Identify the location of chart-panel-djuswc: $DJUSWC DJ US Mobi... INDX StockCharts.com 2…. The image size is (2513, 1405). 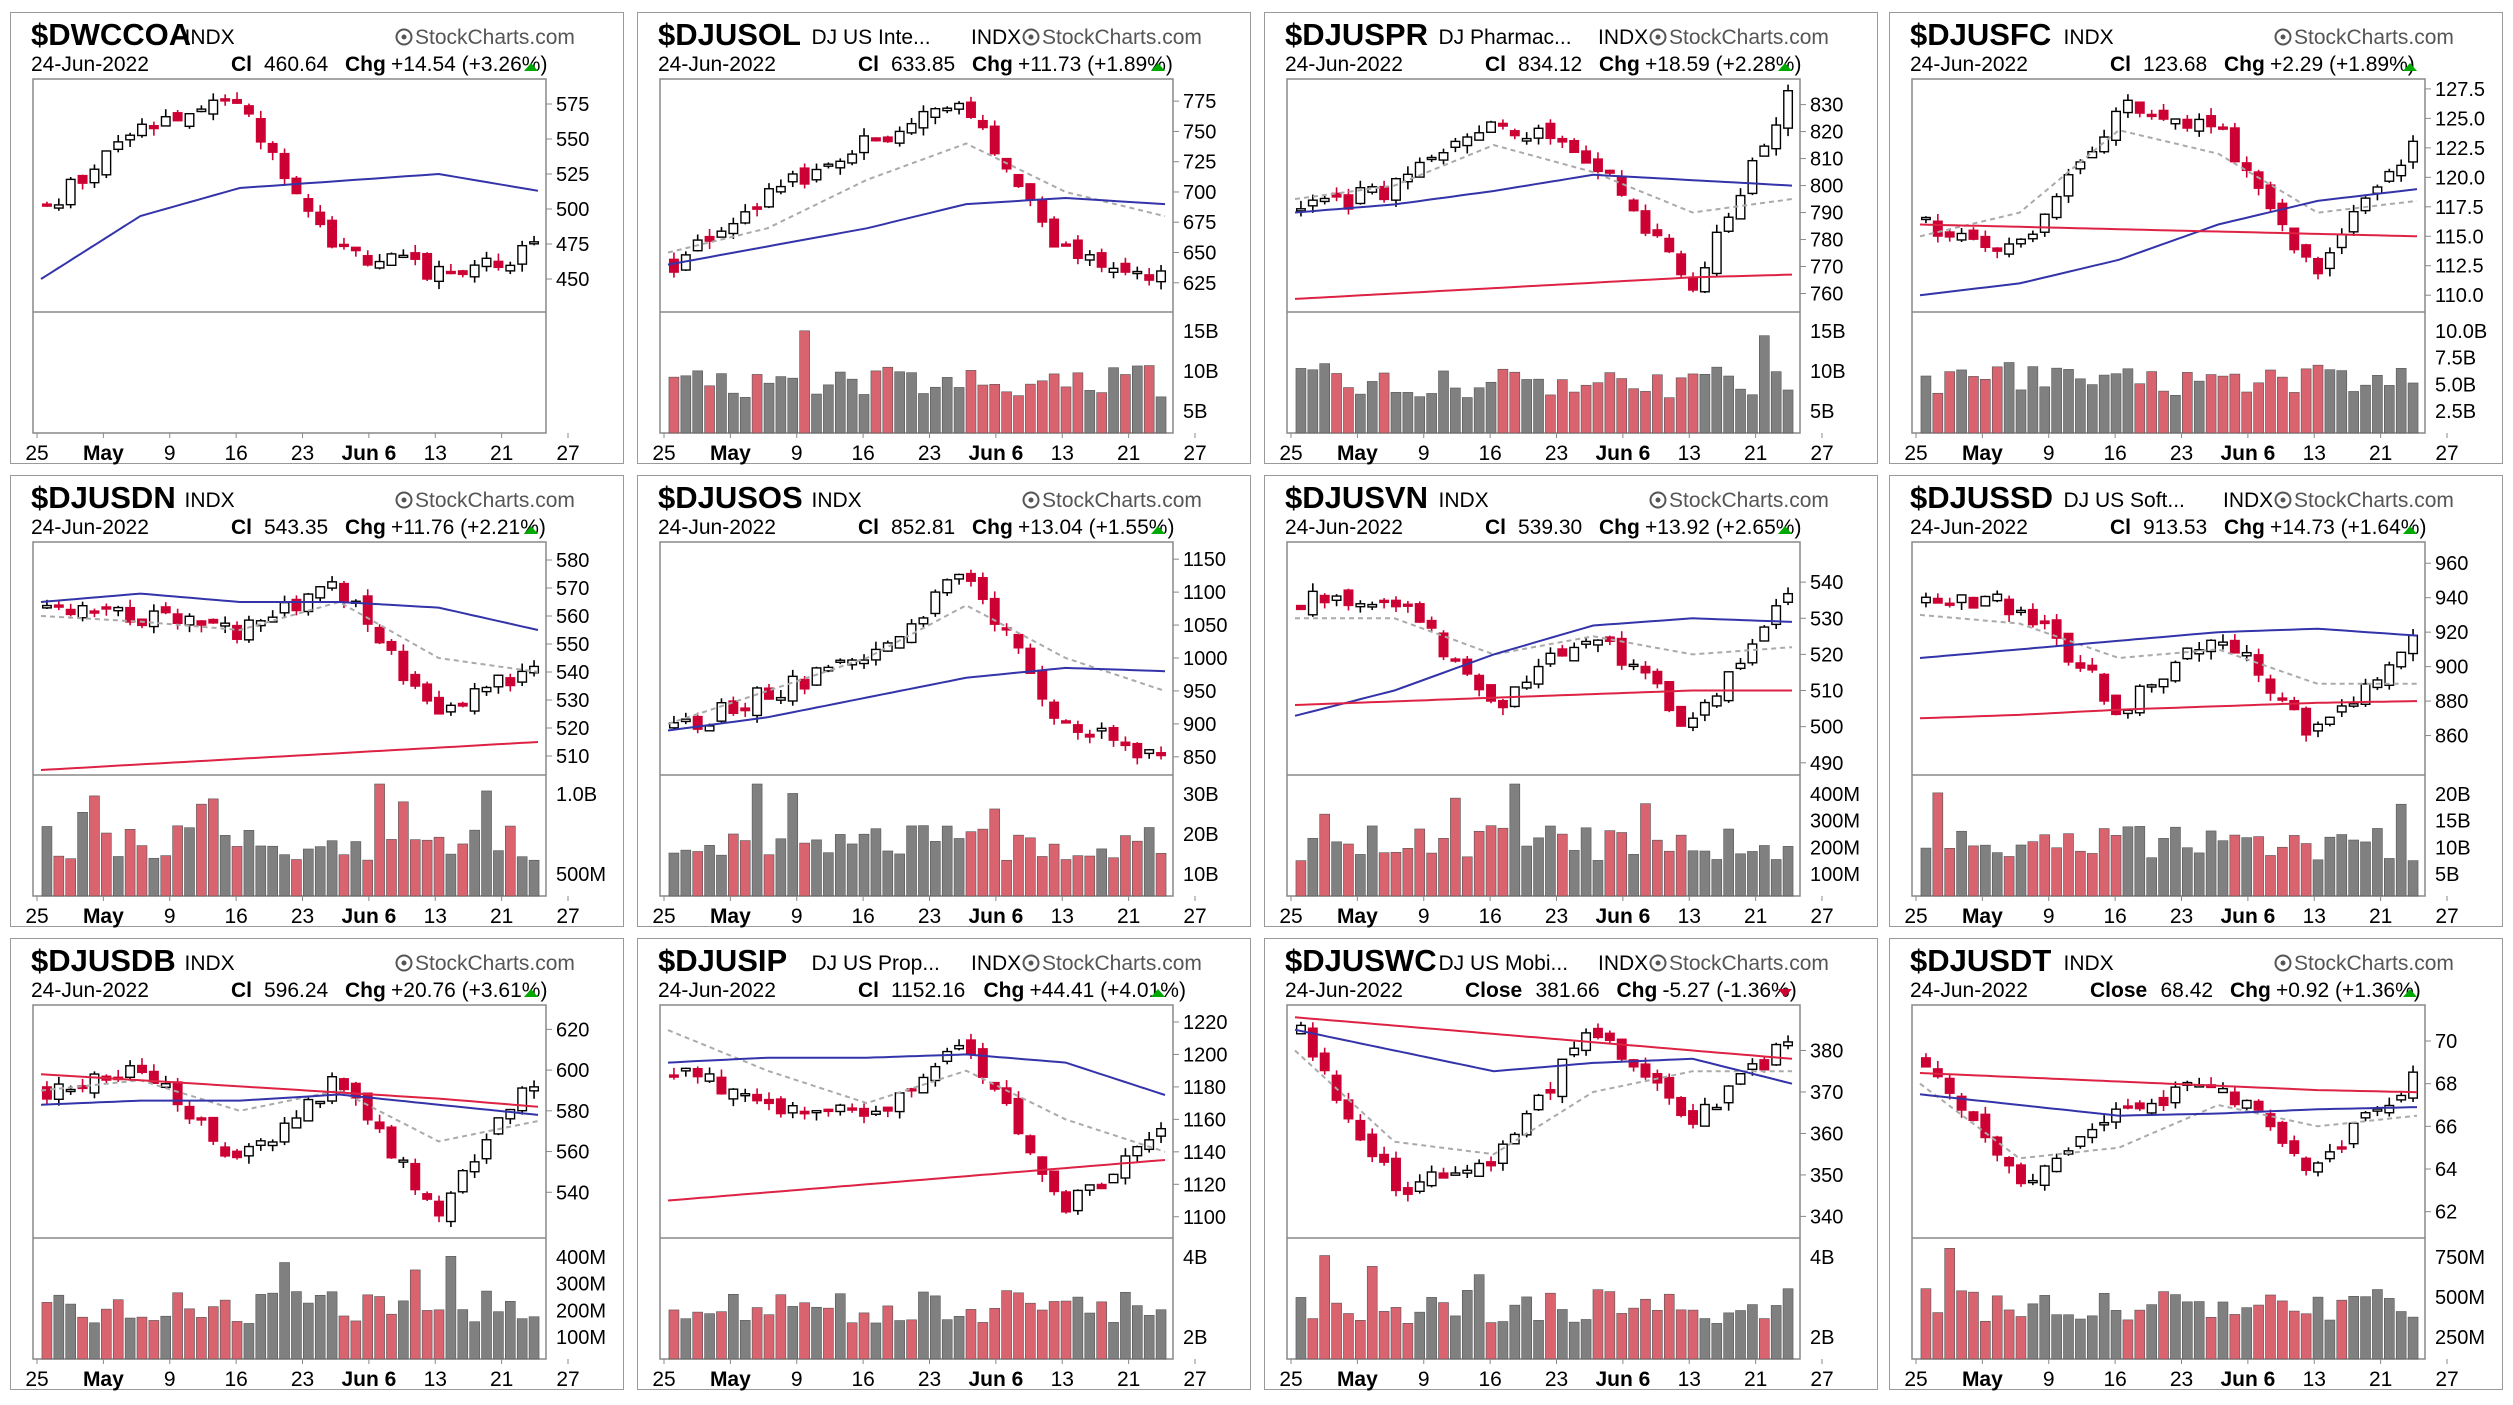
(1571, 1164).